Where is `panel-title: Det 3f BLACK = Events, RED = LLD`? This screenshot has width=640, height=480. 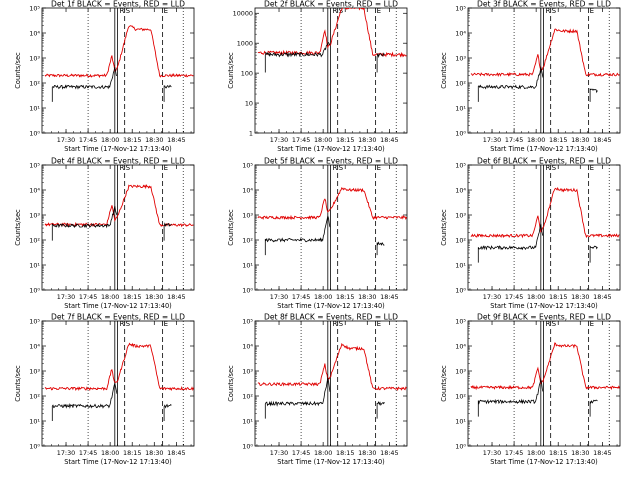 panel-title: Det 3f BLACK = Events, RED = LLD is located at coordinates (544, 4).